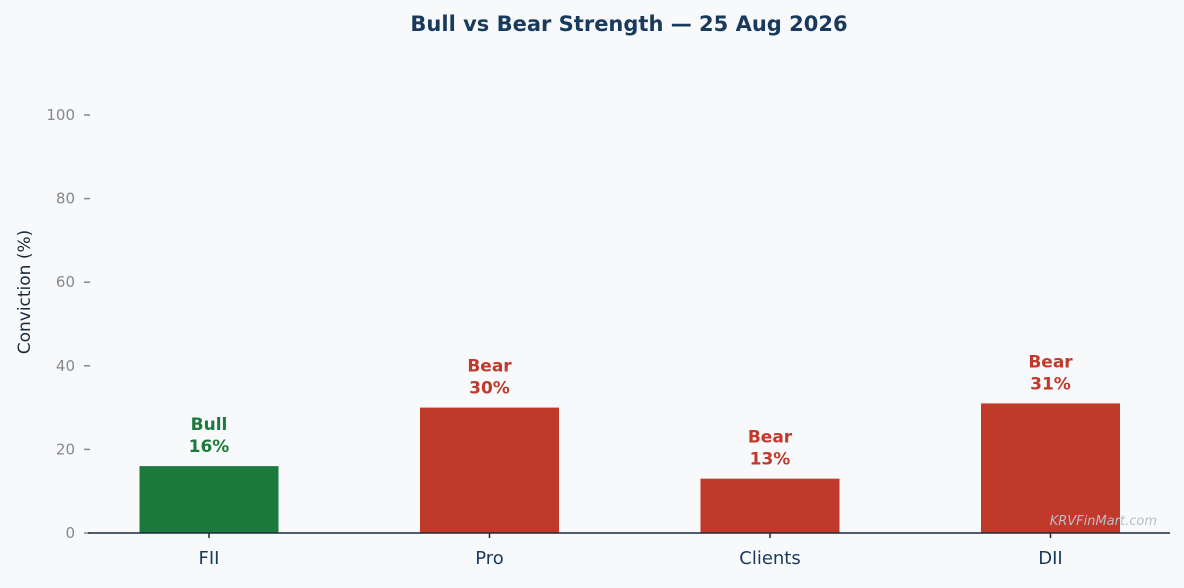 This screenshot has height=588, width=1184. I want to click on y-tick-label: 40, so click(65, 366).